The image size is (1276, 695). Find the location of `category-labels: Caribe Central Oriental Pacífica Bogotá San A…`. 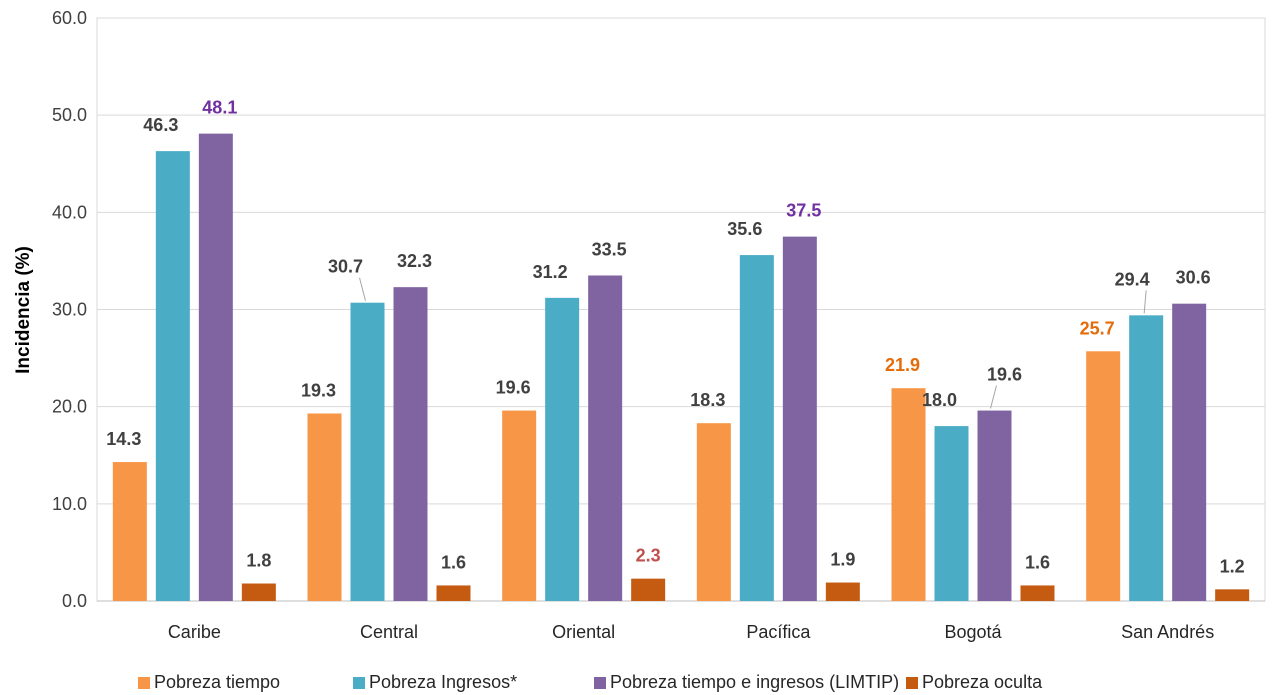

category-labels: Caribe Central Oriental Pacífica Bogotá San A… is located at coordinates (691, 632).